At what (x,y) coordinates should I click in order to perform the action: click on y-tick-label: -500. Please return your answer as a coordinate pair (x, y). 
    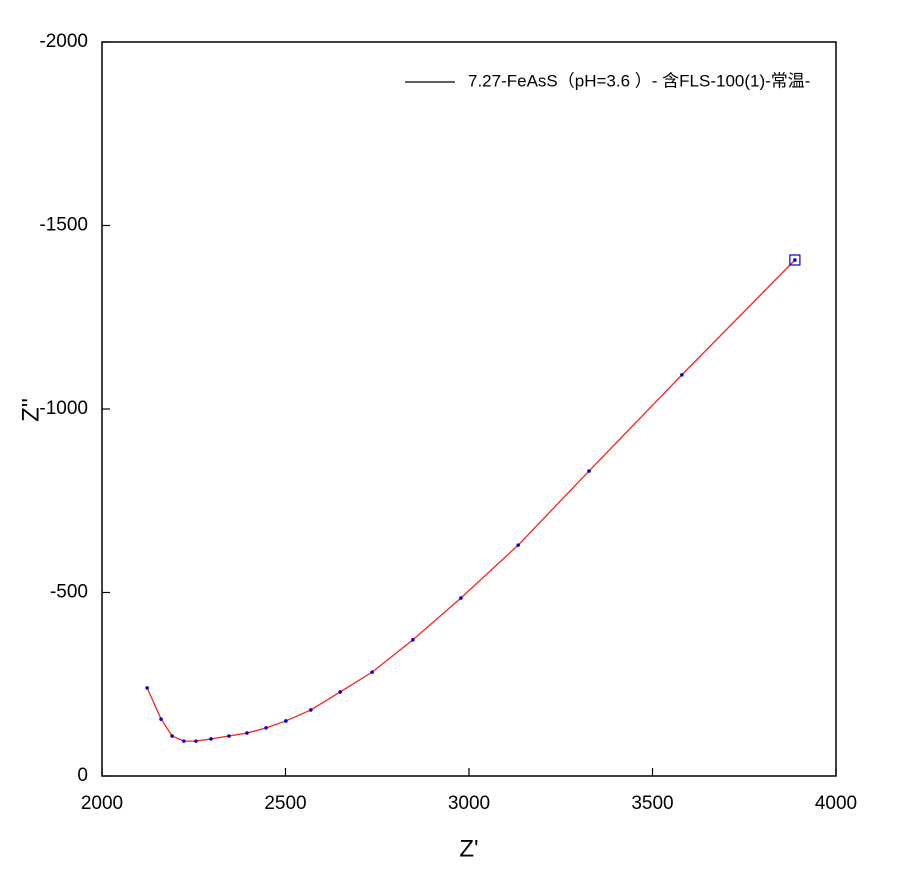
    Looking at the image, I should click on (69, 592).